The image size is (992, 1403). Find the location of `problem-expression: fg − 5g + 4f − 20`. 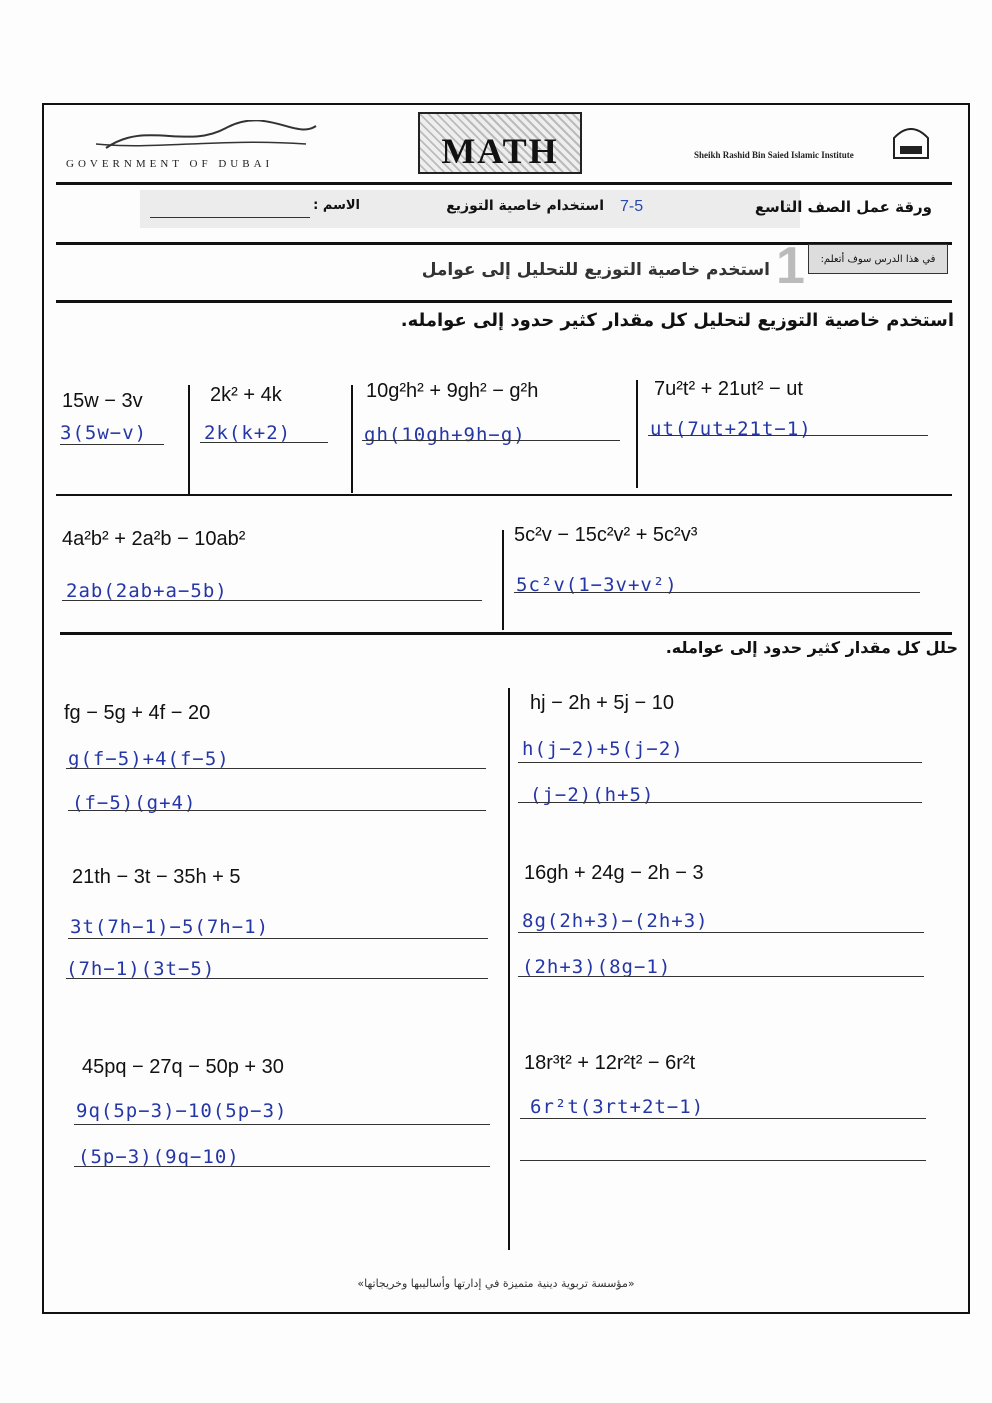

problem-expression: fg − 5g + 4f − 20 is located at coordinates (137, 713).